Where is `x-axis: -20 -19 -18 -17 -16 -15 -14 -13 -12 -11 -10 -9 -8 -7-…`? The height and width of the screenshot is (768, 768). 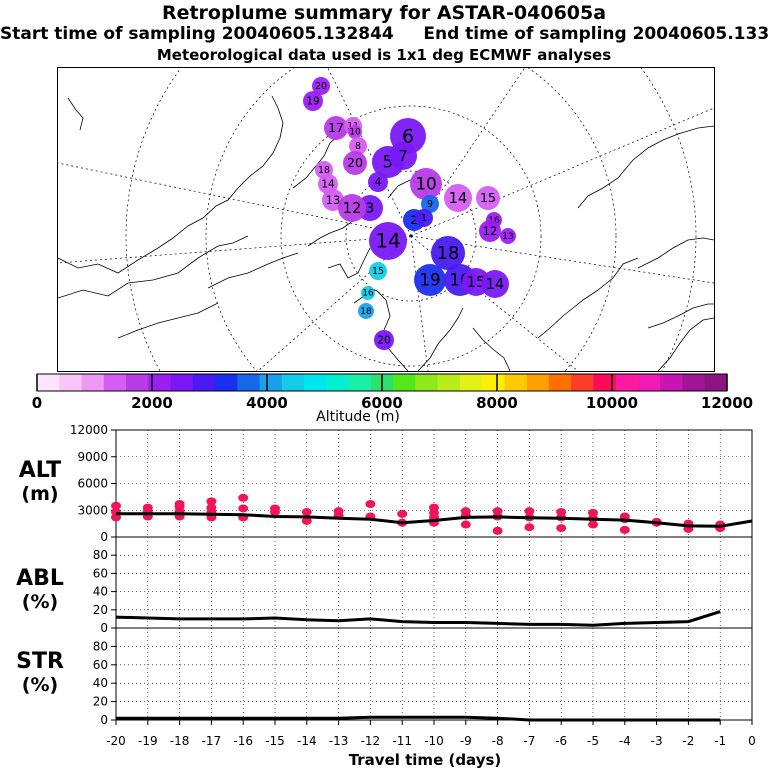
x-axis: -20 -19 -18 -17 -16 -15 -14 -13 -12 -11 -10 -9 -8 -7-… is located at coordinates (431, 734).